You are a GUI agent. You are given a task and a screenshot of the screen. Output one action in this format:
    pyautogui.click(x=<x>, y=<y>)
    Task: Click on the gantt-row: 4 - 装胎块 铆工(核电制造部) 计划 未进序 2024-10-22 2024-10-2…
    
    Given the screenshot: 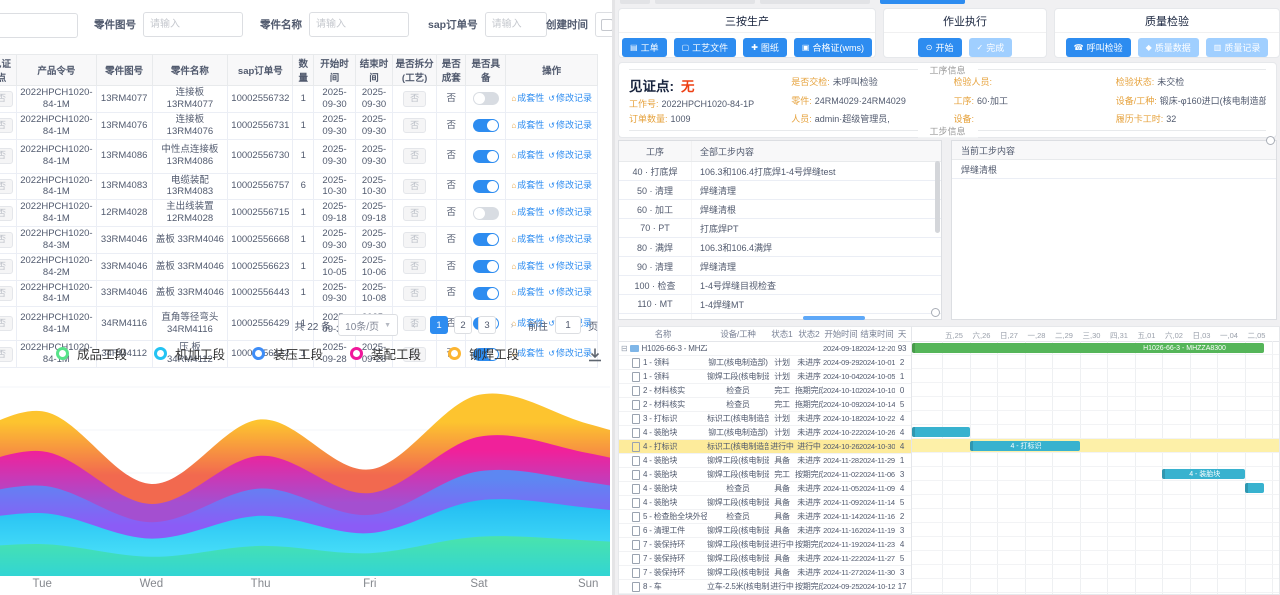 What is the action you would take?
    pyautogui.click(x=765, y=433)
    